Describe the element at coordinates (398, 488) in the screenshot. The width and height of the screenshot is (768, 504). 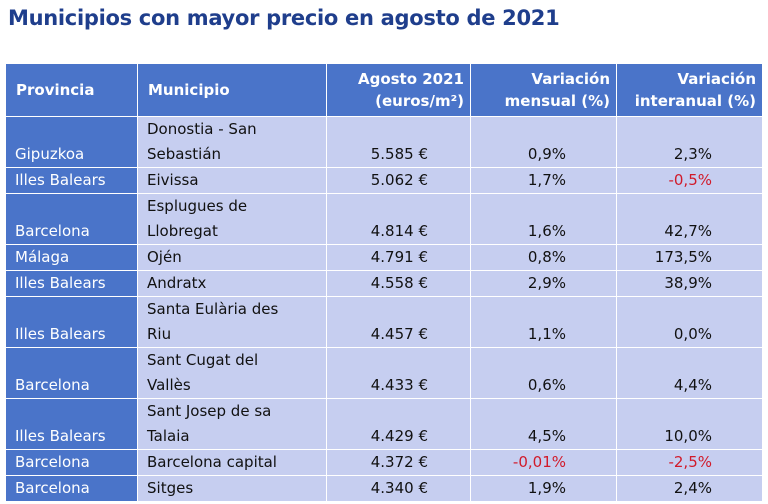
I see `cell-precio: 4.340 €` at that location.